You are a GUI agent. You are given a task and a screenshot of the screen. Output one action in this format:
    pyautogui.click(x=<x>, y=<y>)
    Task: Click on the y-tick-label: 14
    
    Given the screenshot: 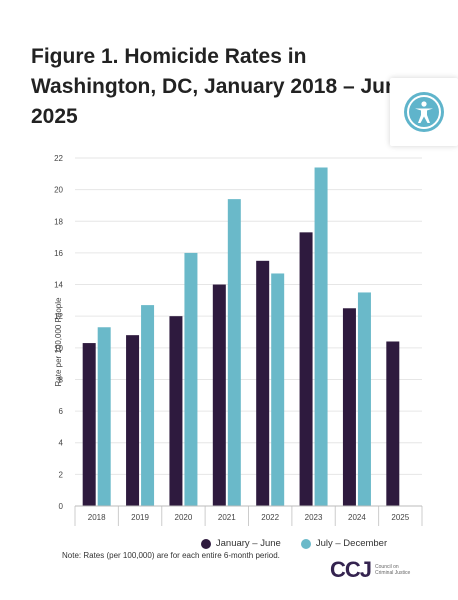 What is the action you would take?
    pyautogui.click(x=58, y=285)
    